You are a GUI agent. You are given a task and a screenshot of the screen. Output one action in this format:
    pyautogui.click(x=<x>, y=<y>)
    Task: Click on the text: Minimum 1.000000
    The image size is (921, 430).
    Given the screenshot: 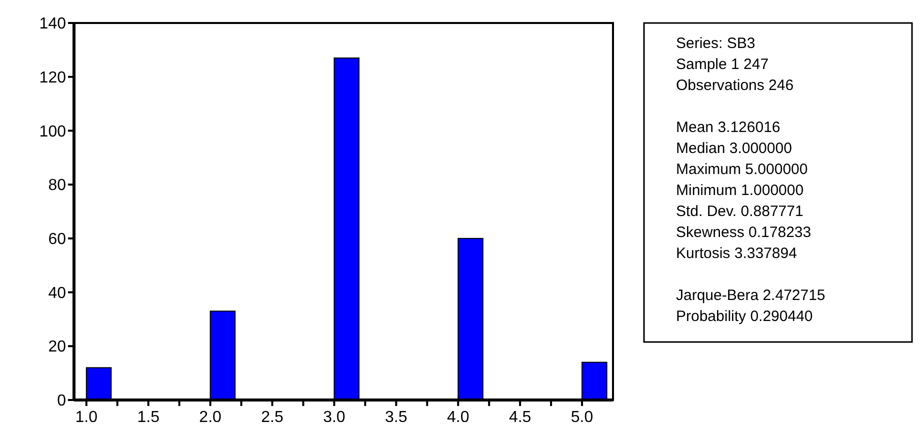 What is the action you would take?
    pyautogui.click(x=740, y=190)
    